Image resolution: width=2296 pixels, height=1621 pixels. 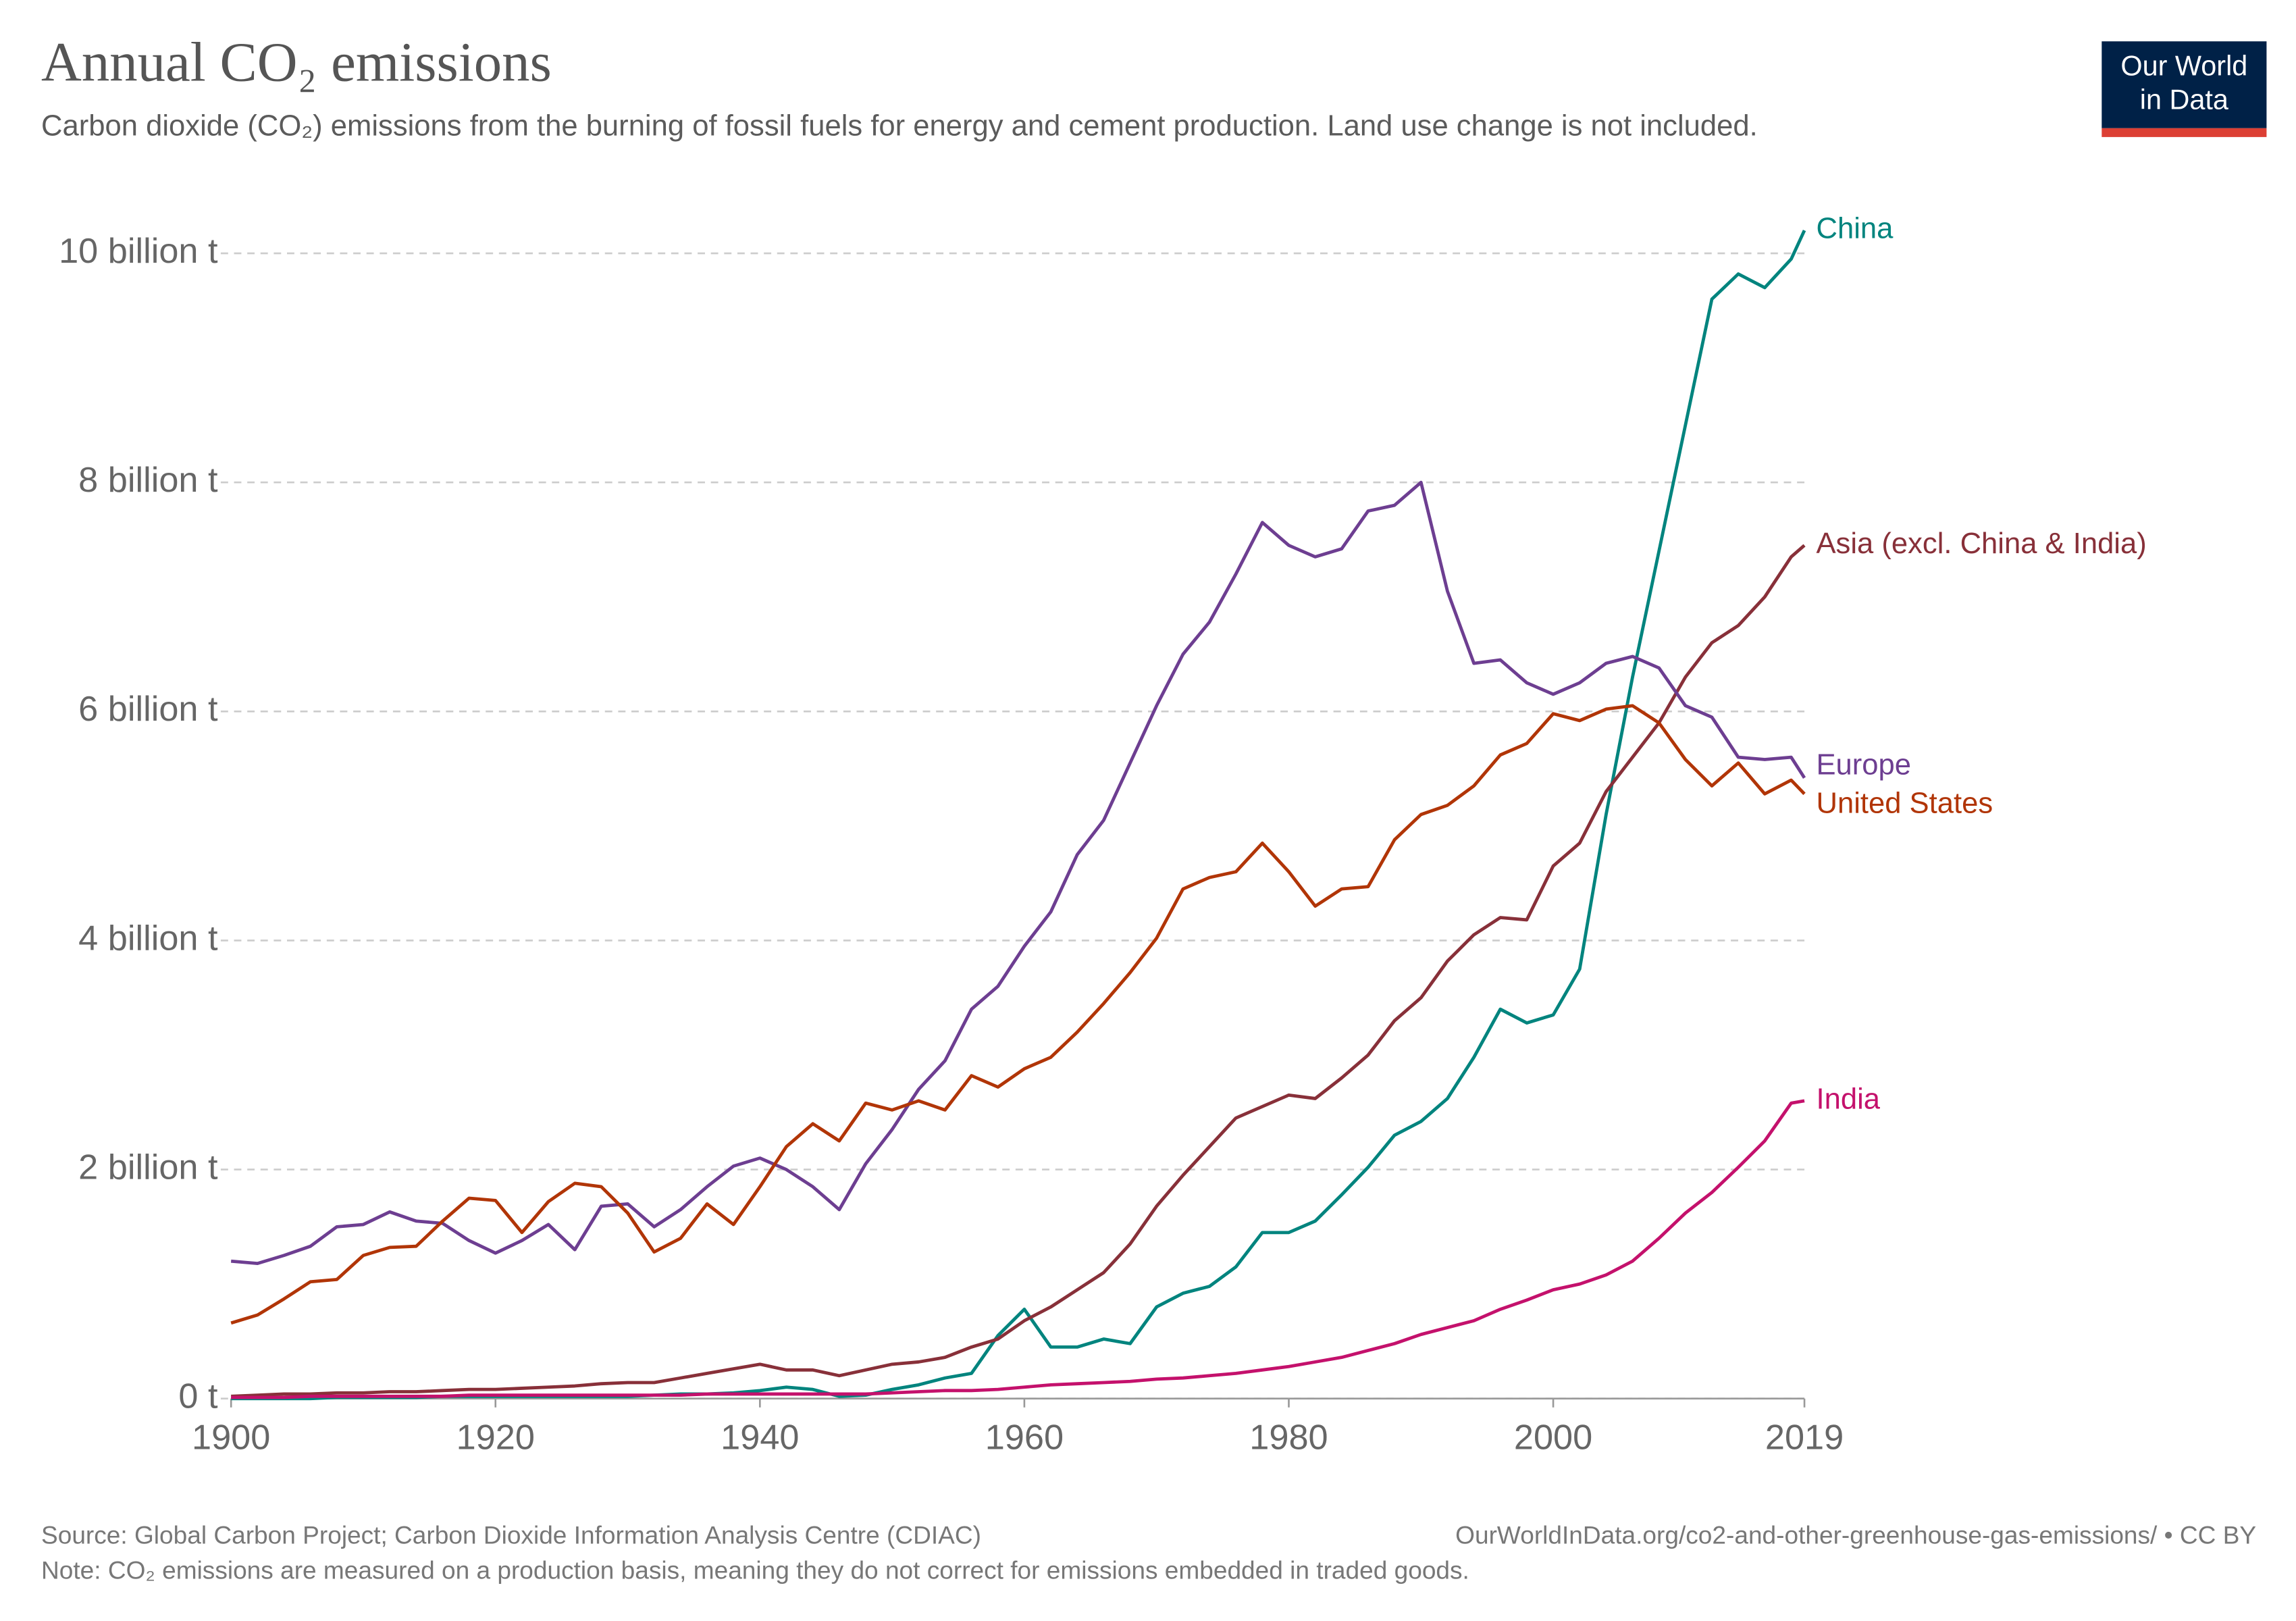 I want to click on logo-stripe, so click(x=2184, y=132).